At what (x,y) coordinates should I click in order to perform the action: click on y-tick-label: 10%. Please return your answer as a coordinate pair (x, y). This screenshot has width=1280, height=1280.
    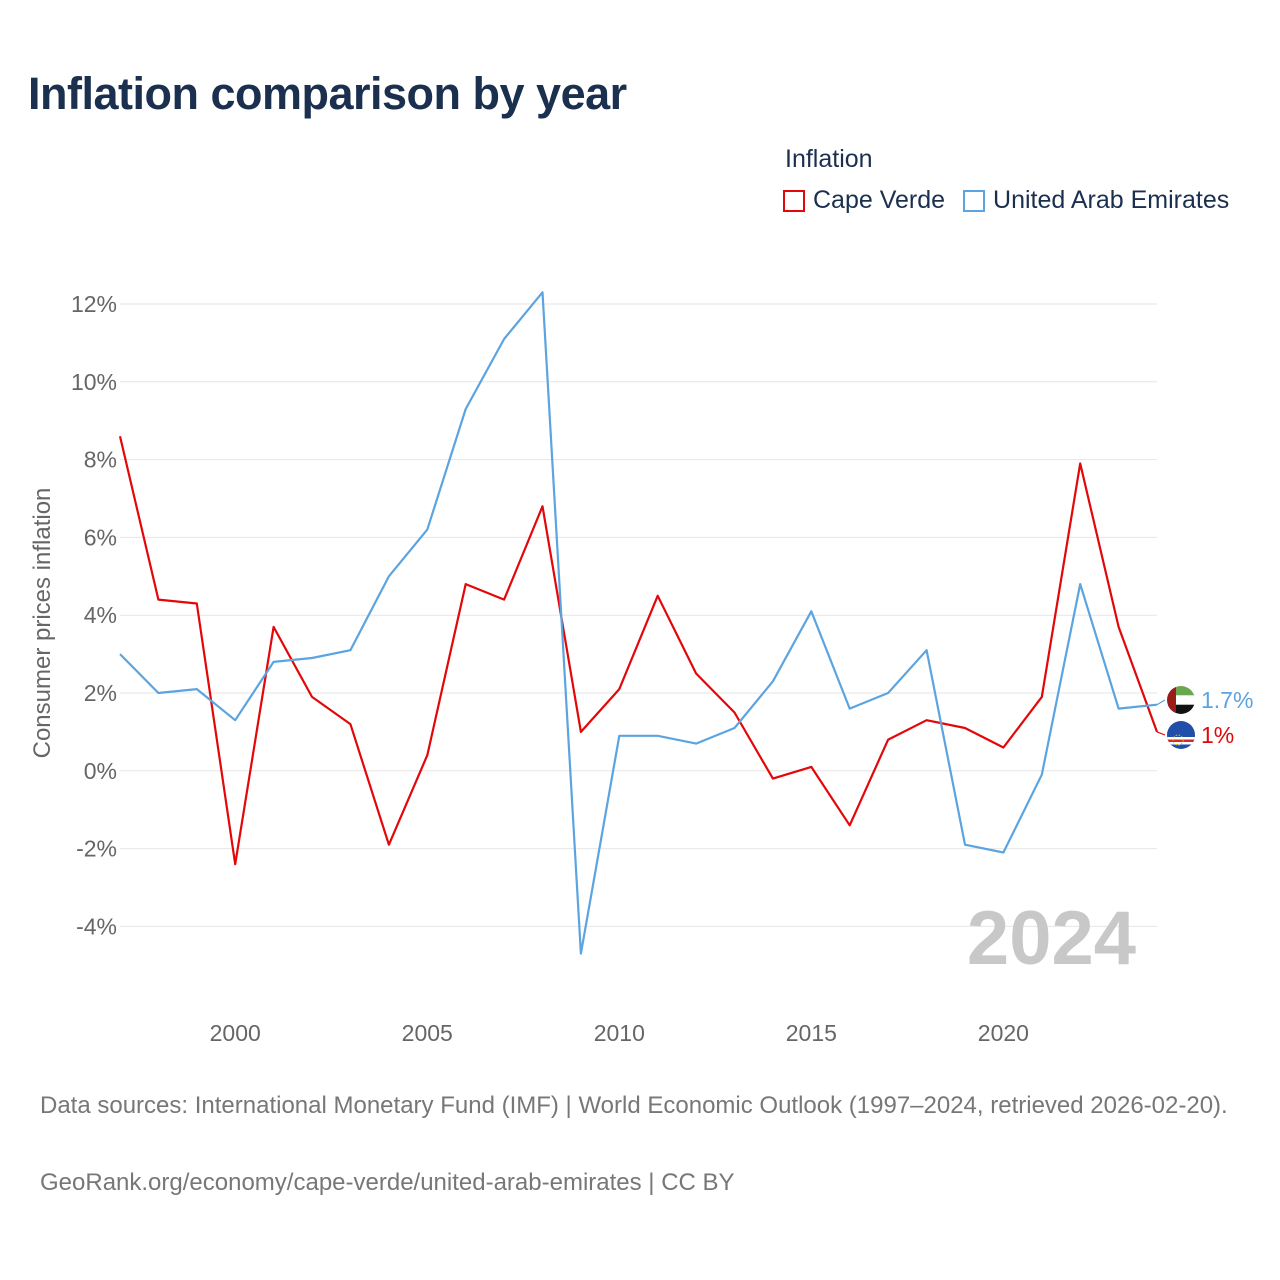
    Looking at the image, I should click on (94, 382).